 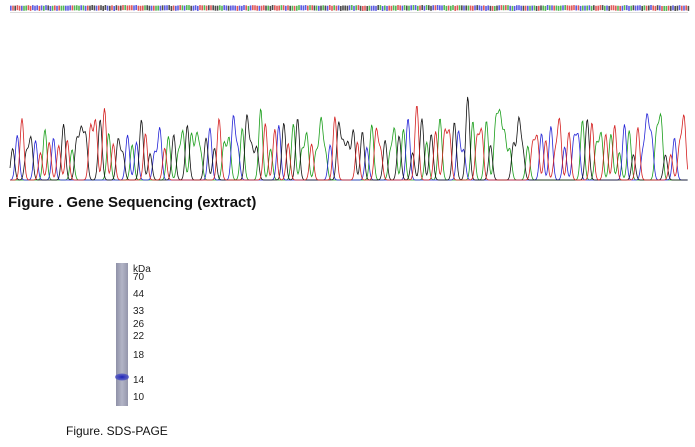 I want to click on marker-label: 26, so click(x=139, y=324).